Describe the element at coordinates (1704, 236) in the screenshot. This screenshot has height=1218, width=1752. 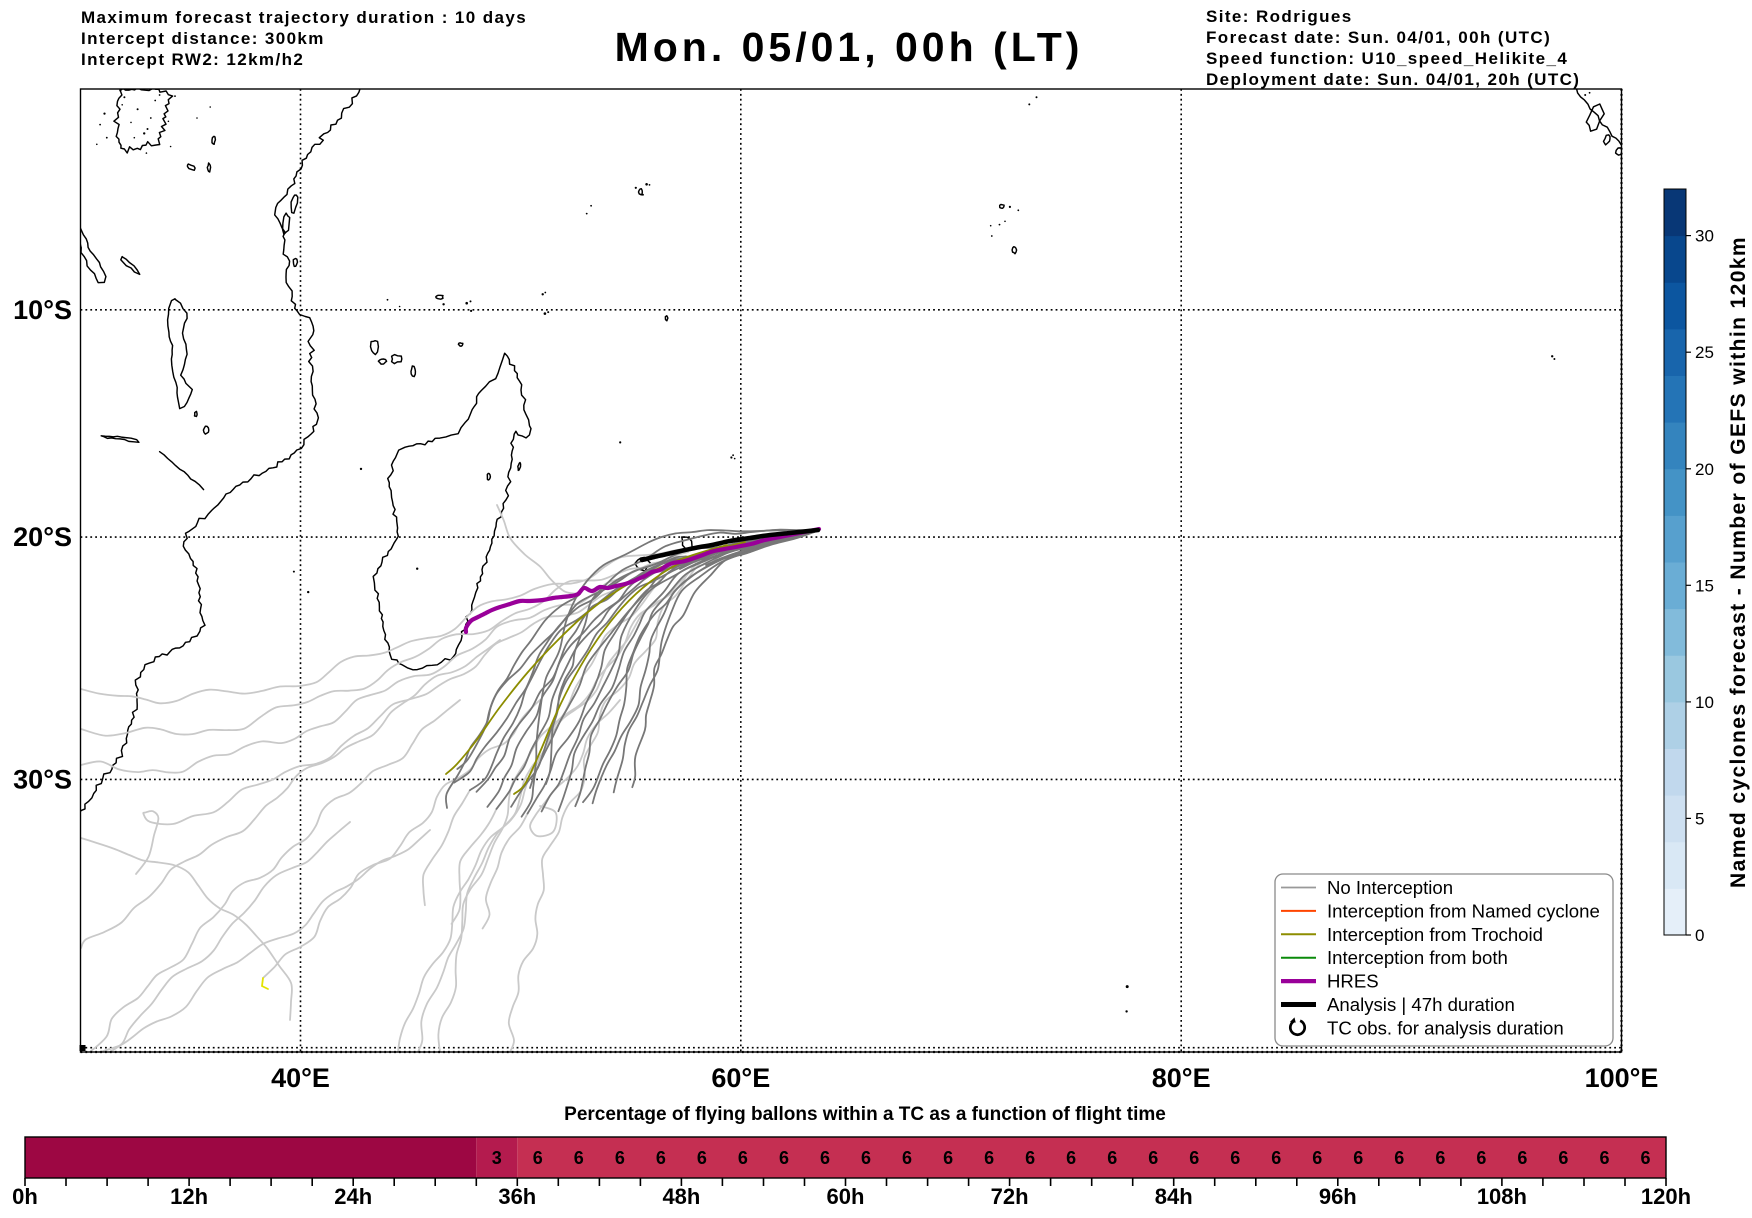
I see `svg-text: 30` at that location.